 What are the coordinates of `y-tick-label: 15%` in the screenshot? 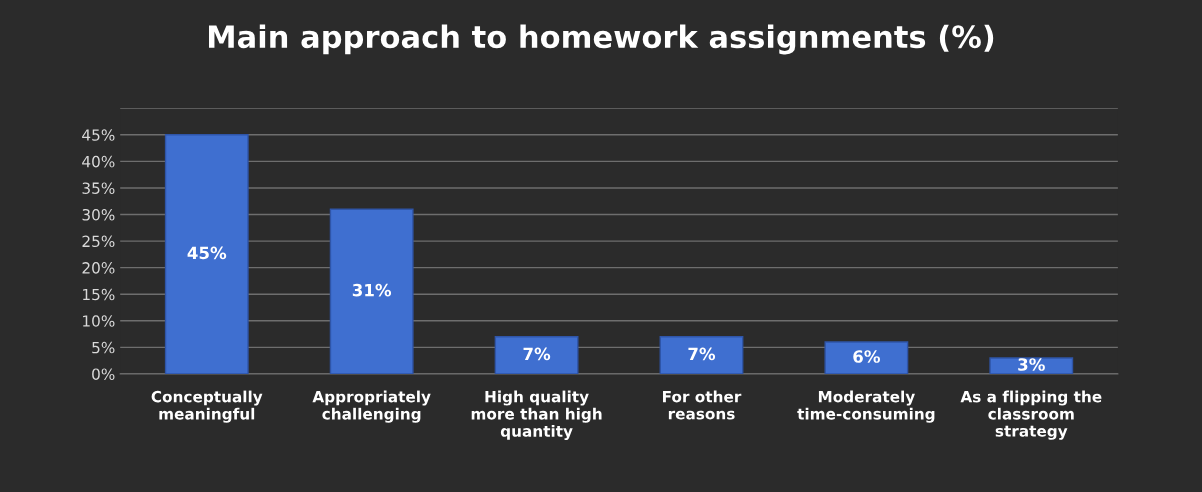 It's located at (99, 294).